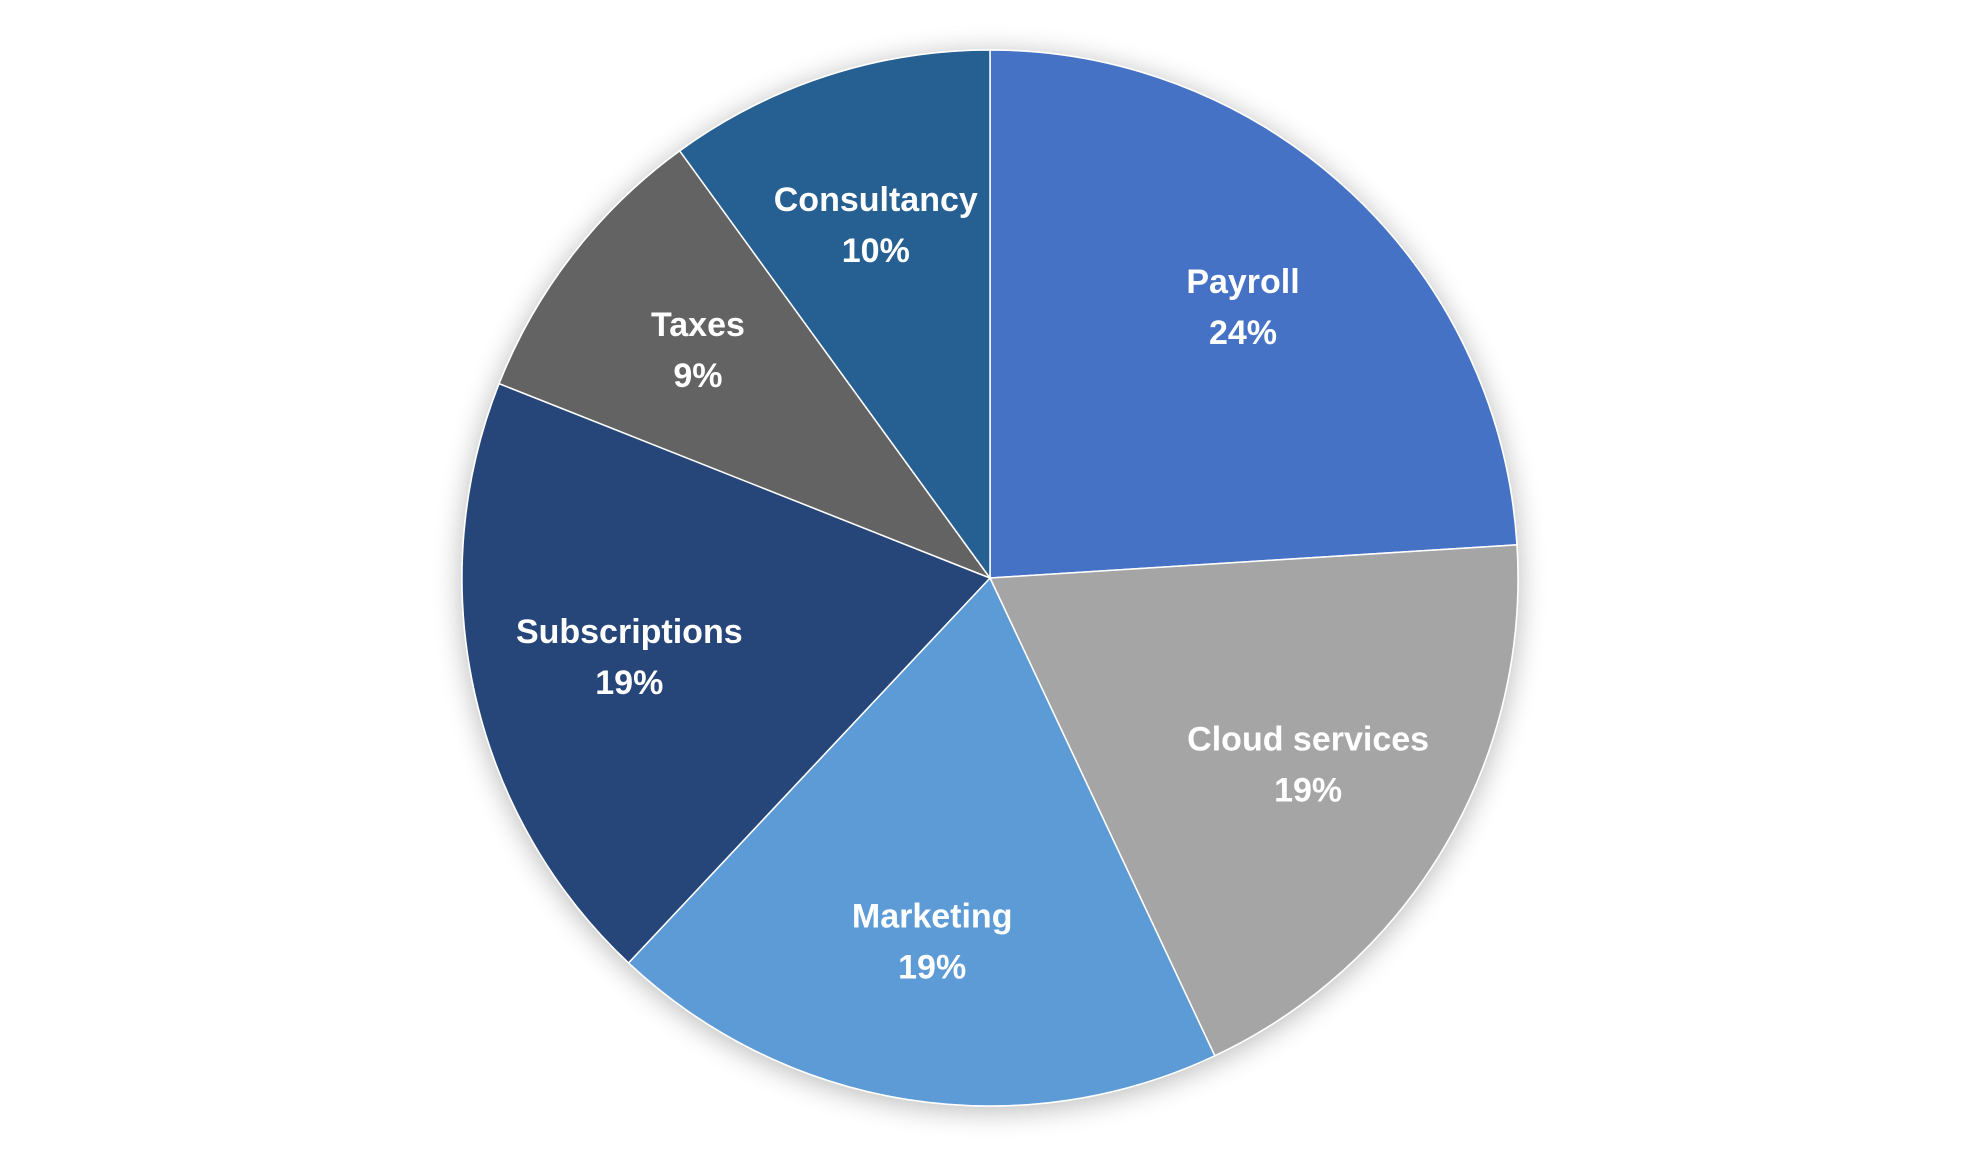 The width and height of the screenshot is (1980, 1155). Describe the element at coordinates (726, 673) in the screenshot. I see `pie-slice-subscriptions` at that location.